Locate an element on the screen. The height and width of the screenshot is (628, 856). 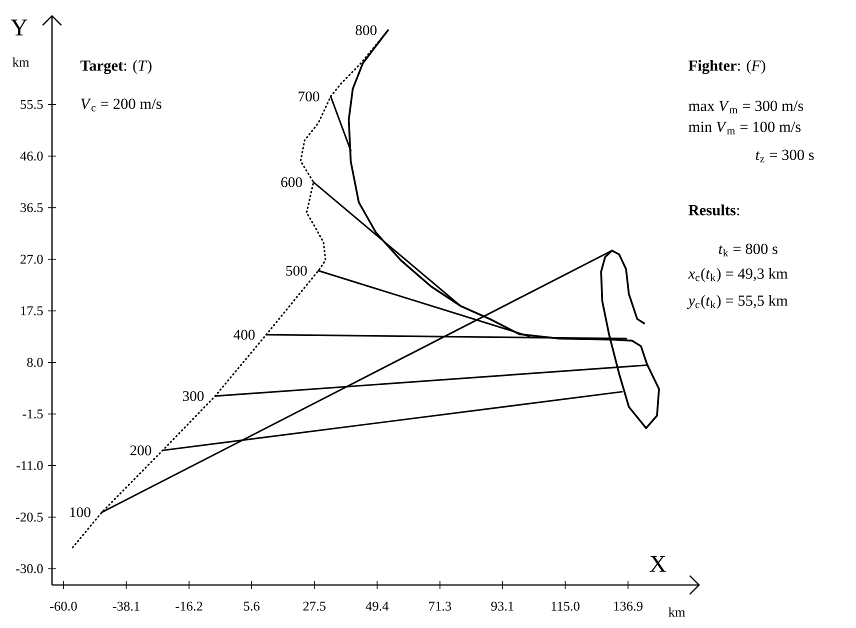
y-tick-label: 36.5 is located at coordinates (31, 207).